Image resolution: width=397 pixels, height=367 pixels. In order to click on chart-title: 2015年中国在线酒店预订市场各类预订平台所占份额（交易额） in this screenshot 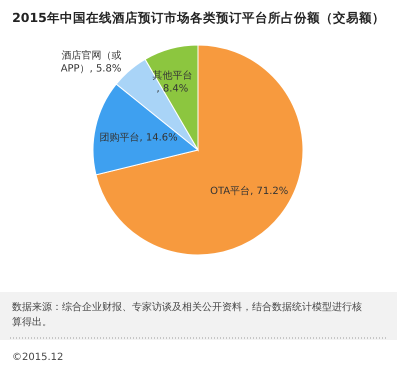, I will do `click(198, 17)`.